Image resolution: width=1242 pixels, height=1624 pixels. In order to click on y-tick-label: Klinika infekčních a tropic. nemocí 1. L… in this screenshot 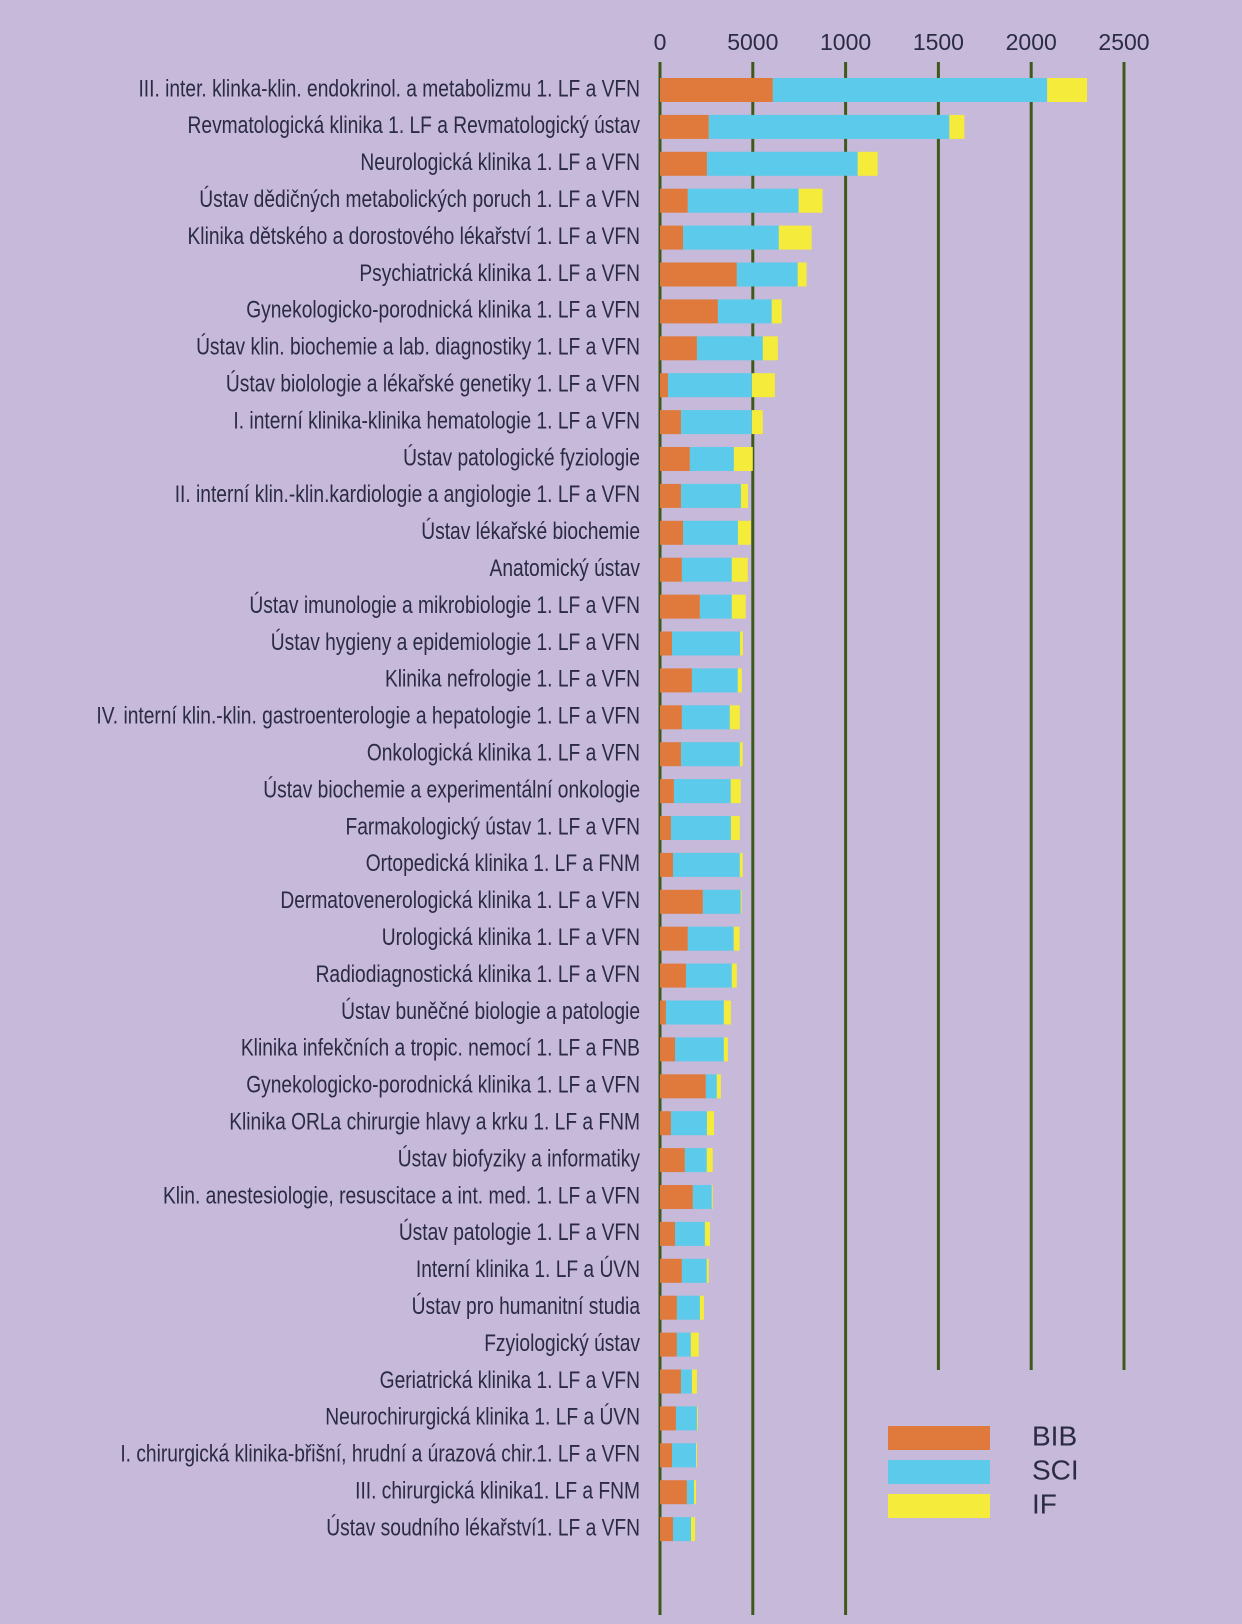, I will do `click(440, 1048)`.